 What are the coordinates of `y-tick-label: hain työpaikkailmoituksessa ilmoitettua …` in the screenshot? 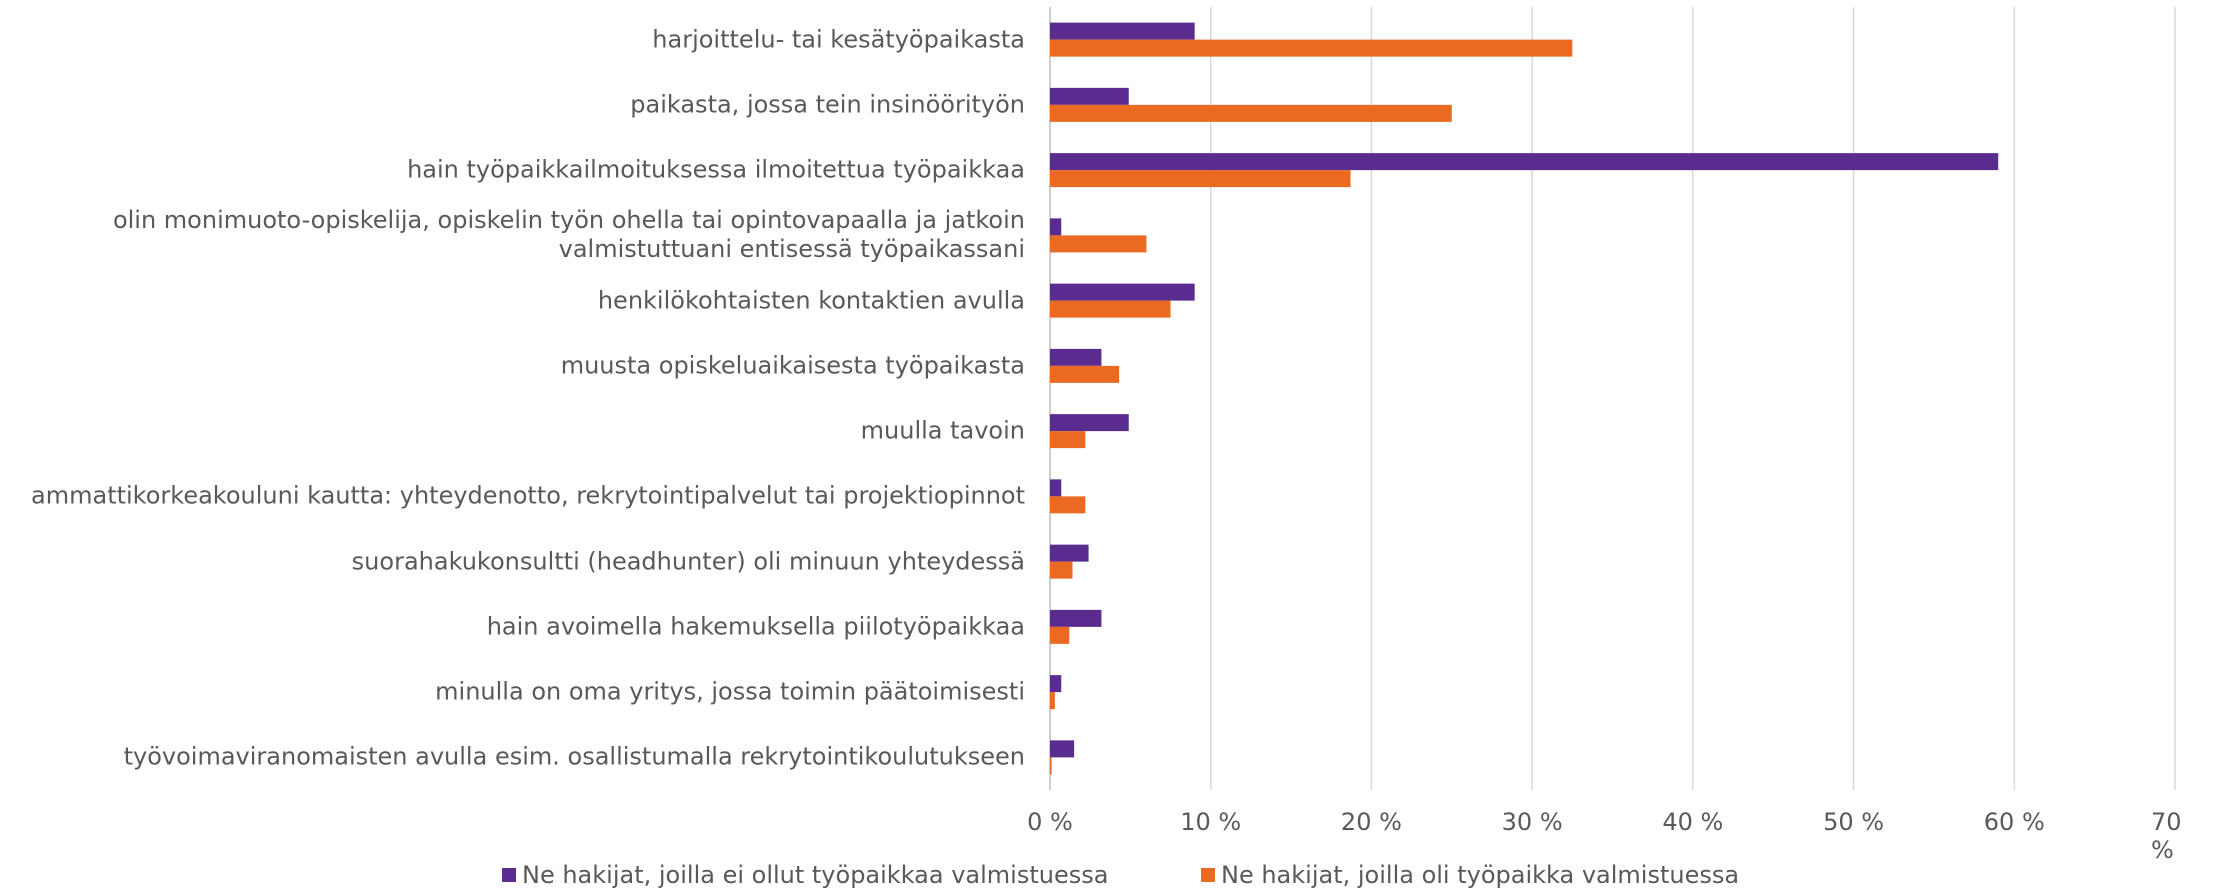 It's located at (716, 169).